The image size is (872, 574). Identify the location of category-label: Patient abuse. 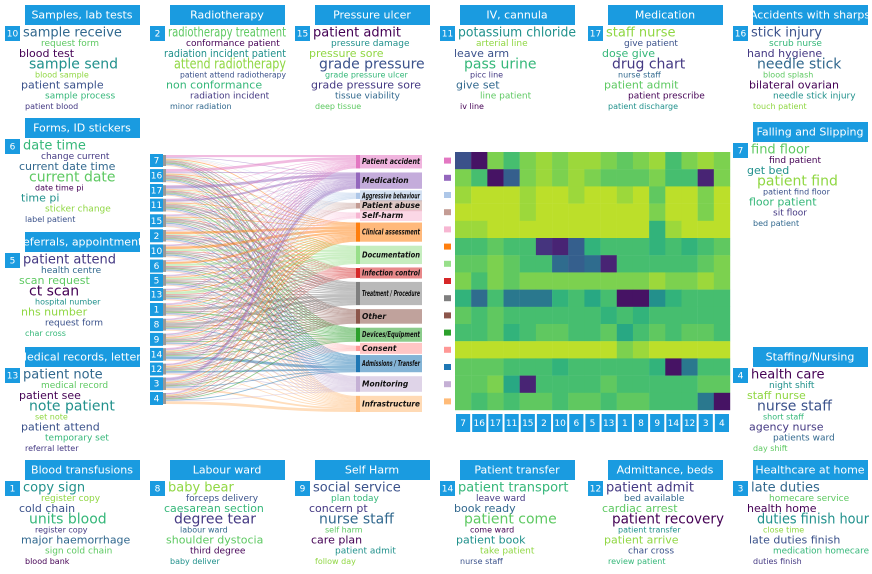
(391, 205).